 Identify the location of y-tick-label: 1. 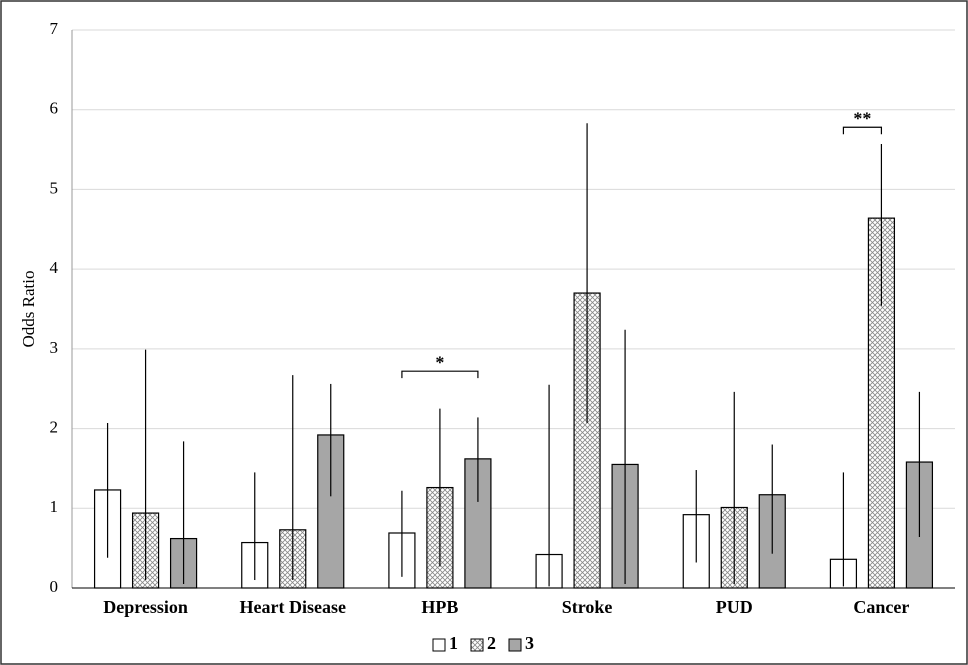
(54, 506).